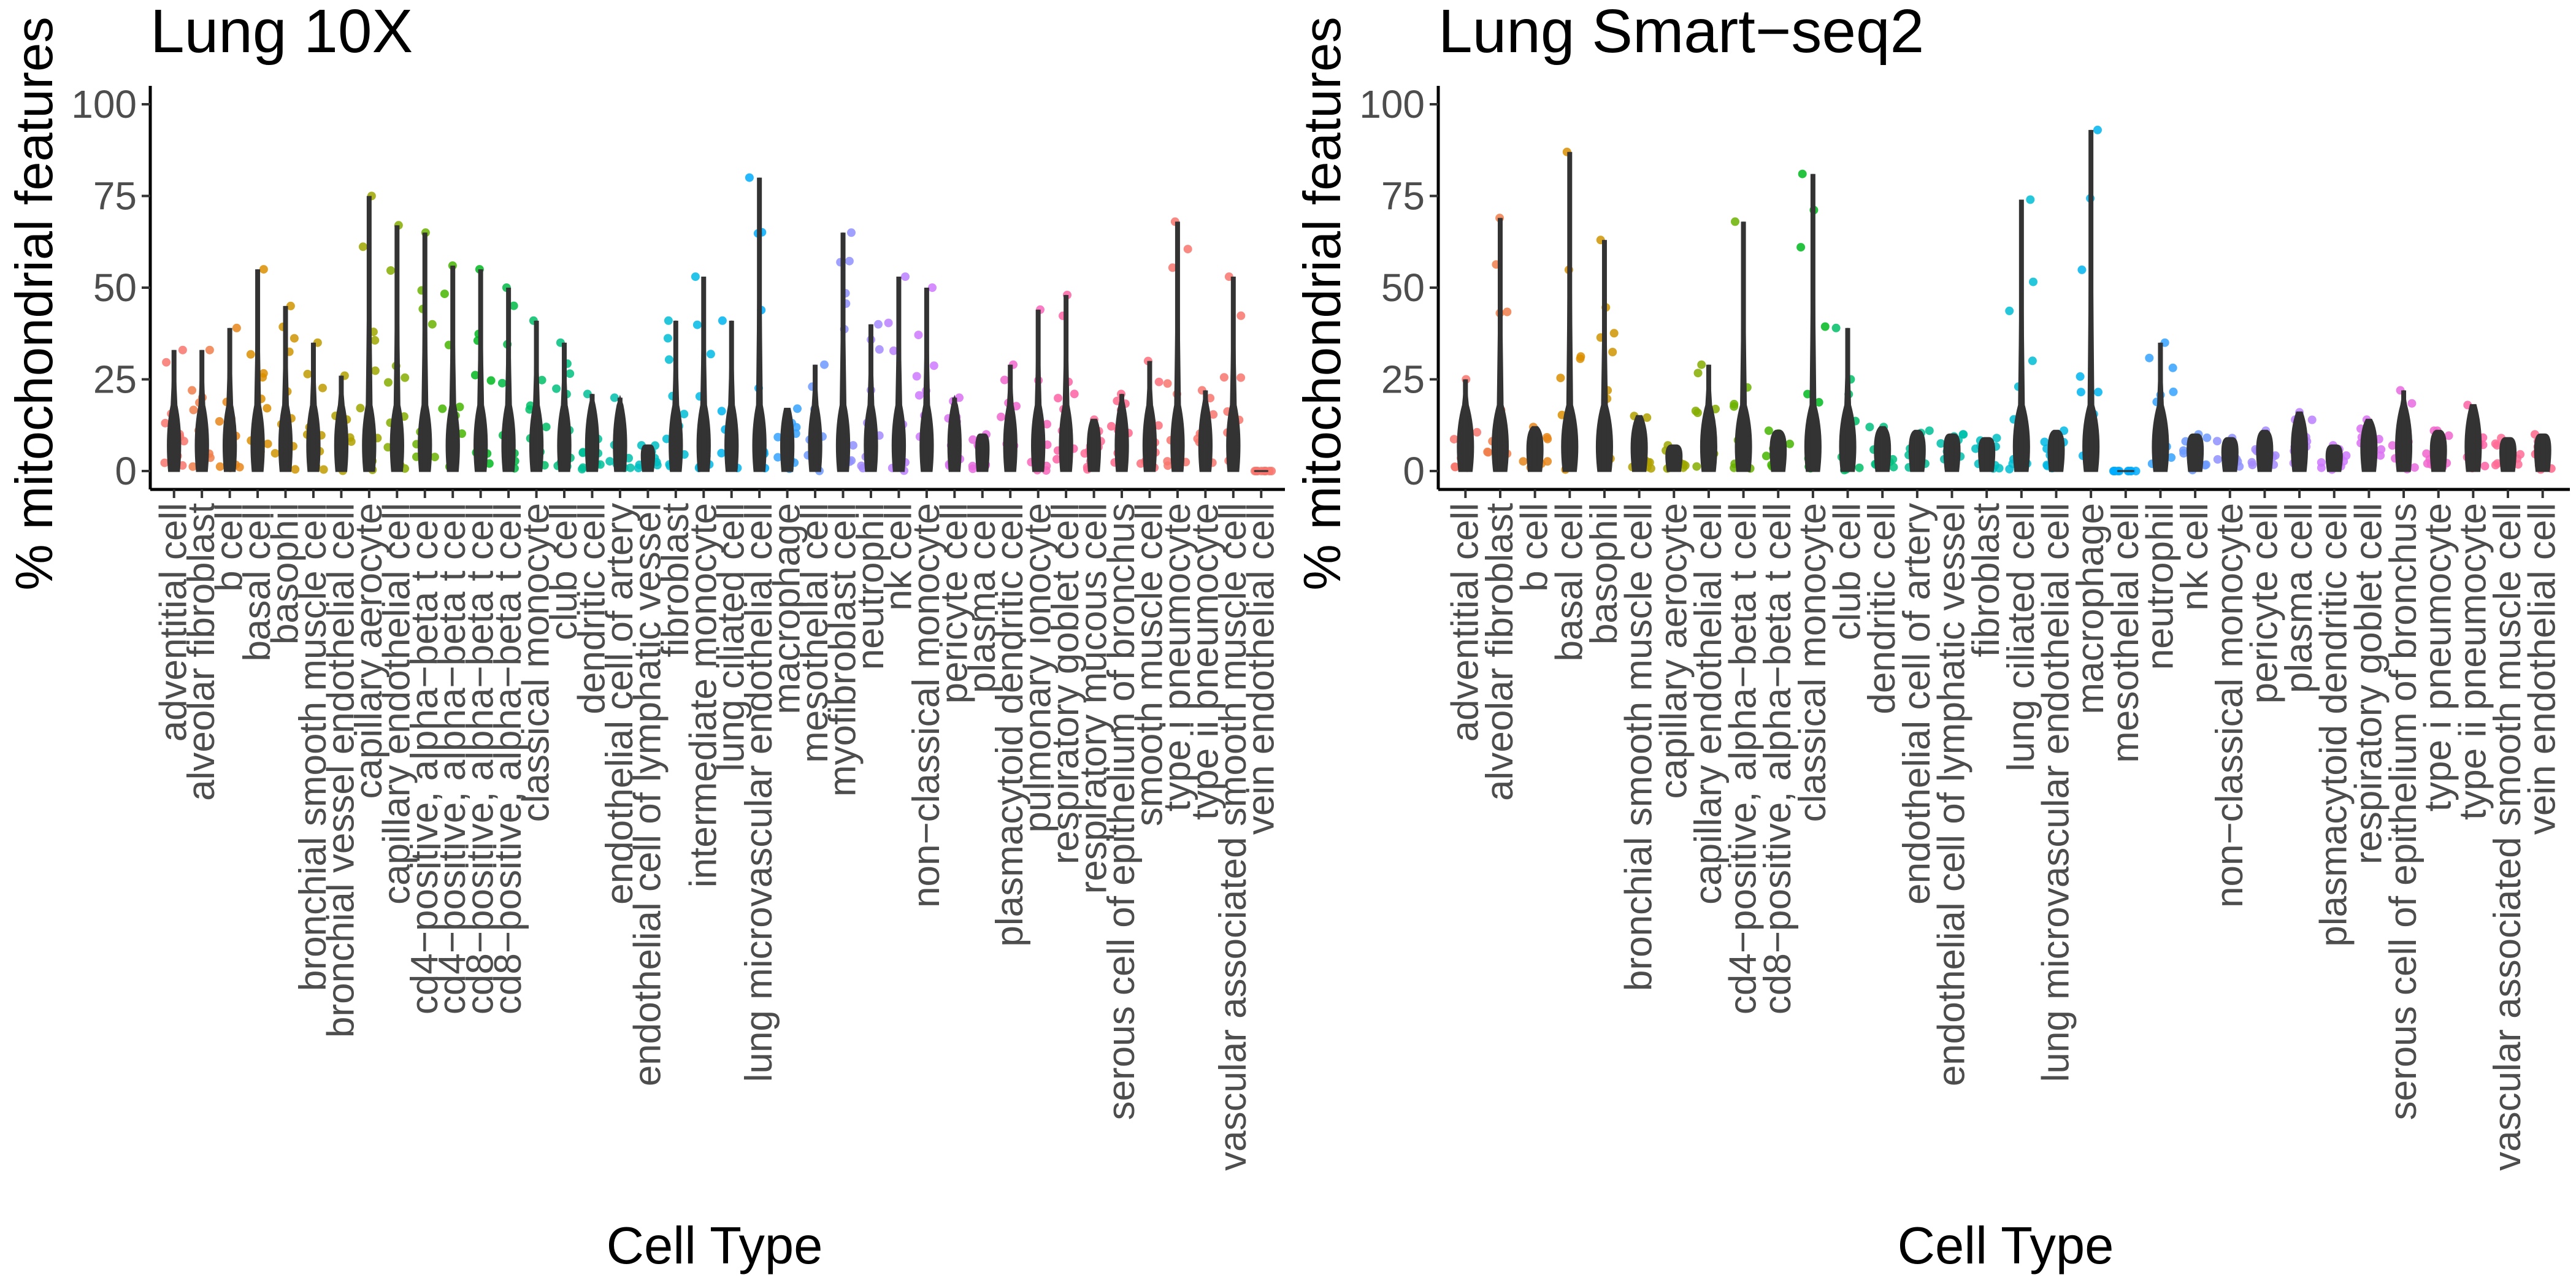  What do you see at coordinates (35, 303) in the screenshot?
I see `y-axis-label: % mitochondrial features` at bounding box center [35, 303].